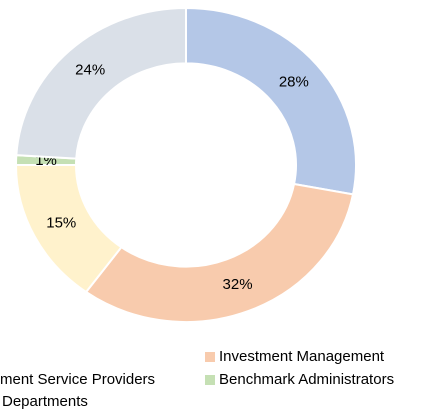 The width and height of the screenshot is (438, 412). Describe the element at coordinates (77, 379) in the screenshot. I see `legend-label: ment Service Providers` at that location.